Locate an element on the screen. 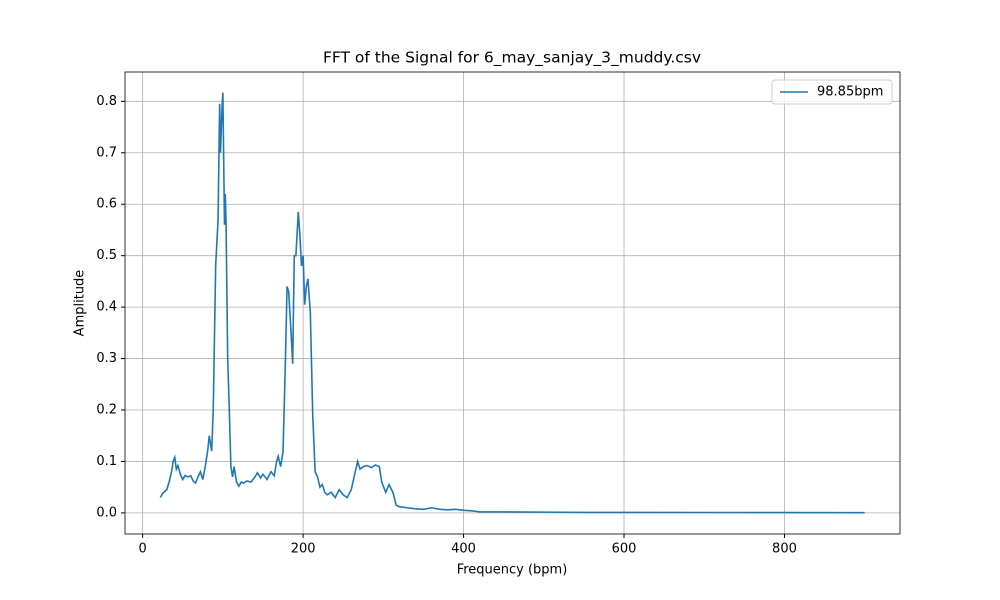 Image resolution: width=1000 pixels, height=600 pixels. legend: 98.85bpm is located at coordinates (832, 92).